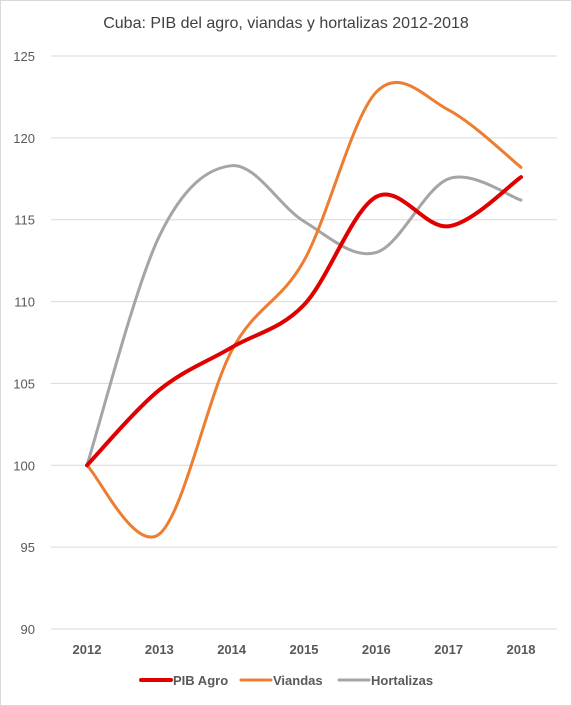 Image resolution: width=572 pixels, height=706 pixels. Describe the element at coordinates (521, 649) in the screenshot. I see `x-tick-label: 2018` at that location.